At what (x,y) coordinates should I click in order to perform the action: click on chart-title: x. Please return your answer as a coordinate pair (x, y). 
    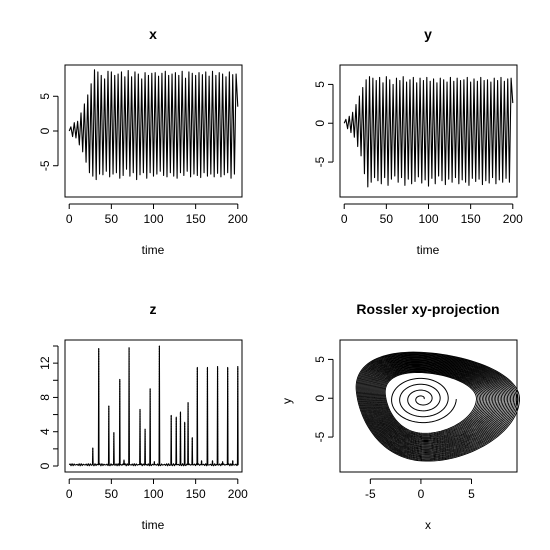
    Looking at the image, I should click on (153, 34).